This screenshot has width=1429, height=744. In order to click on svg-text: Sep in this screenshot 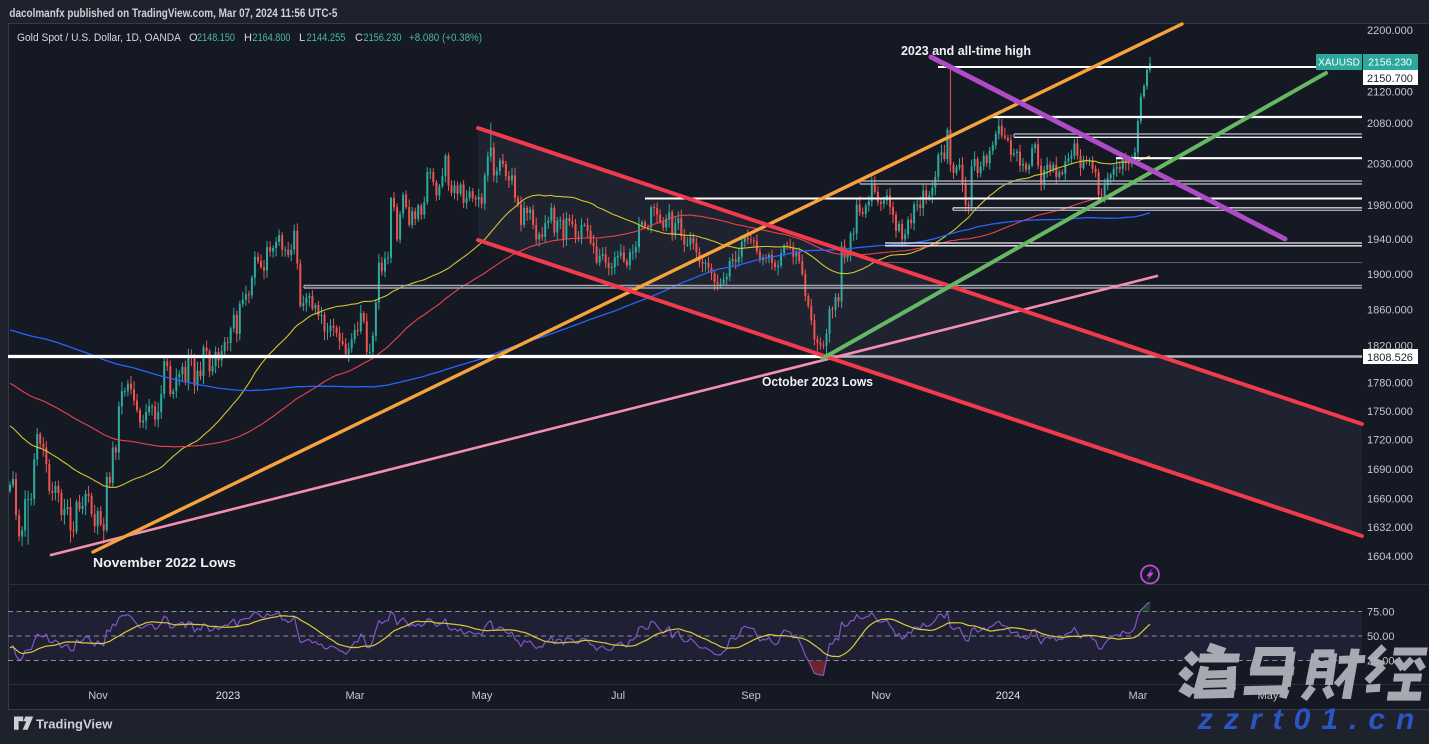, I will do `click(751, 696)`.